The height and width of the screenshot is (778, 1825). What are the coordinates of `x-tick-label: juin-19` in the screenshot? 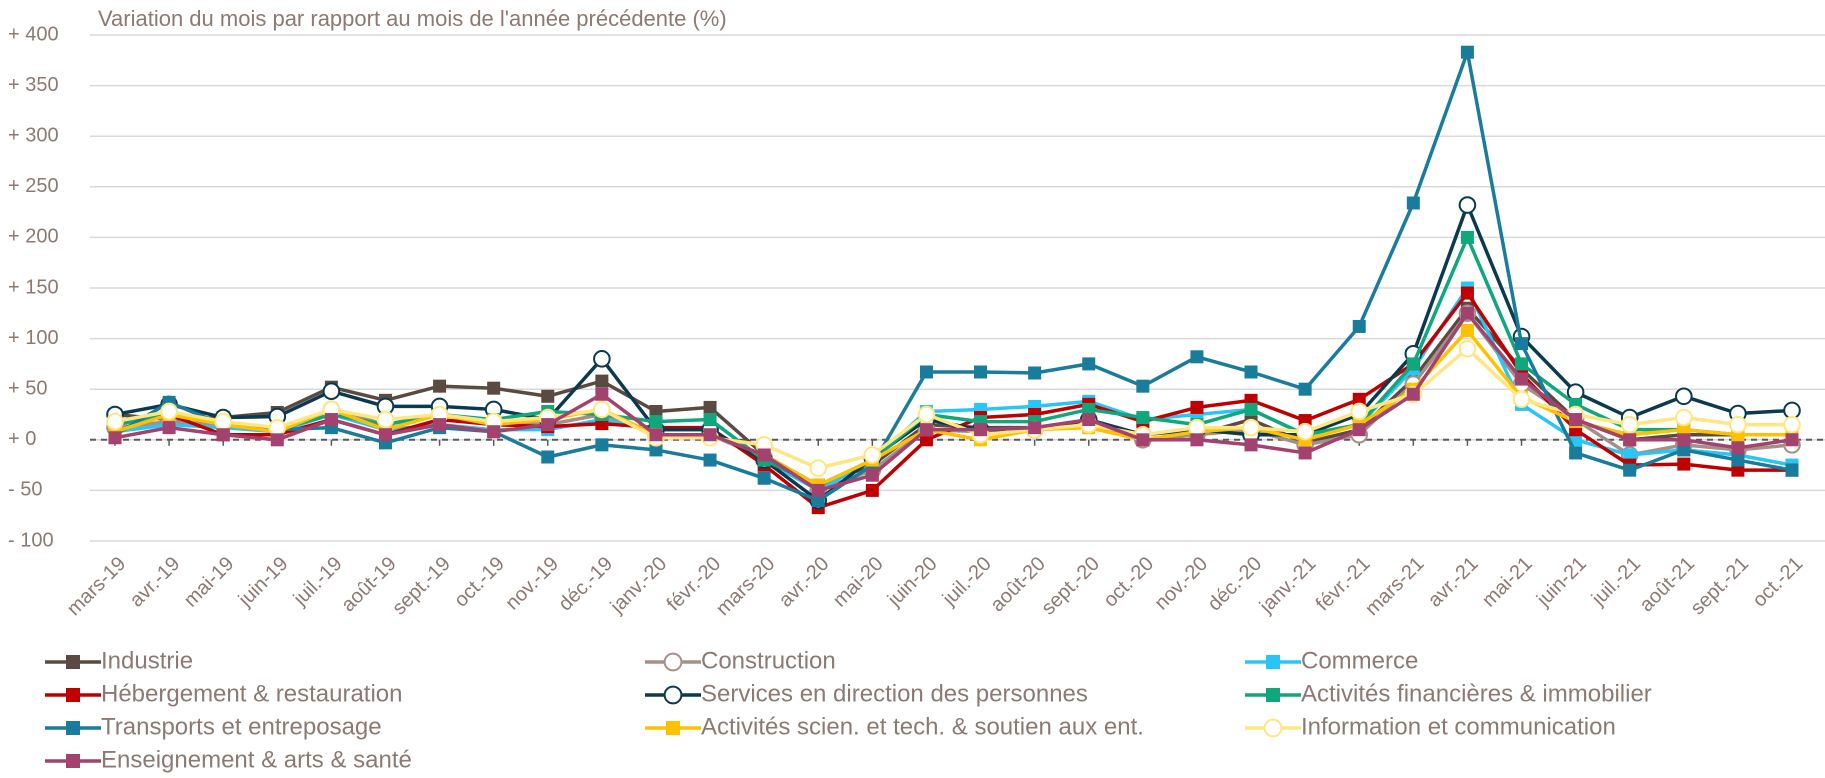 It's located at (263, 582).